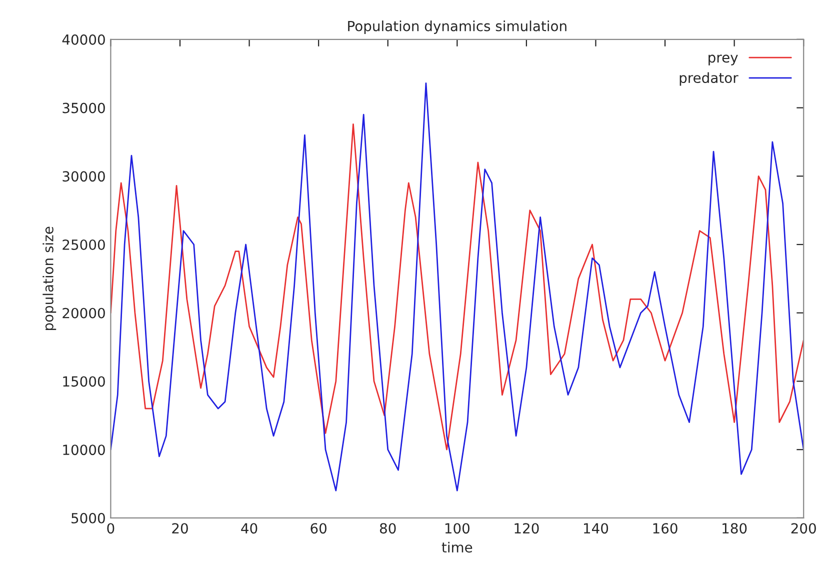 The image size is (820, 563). I want to click on legend-label: predator, so click(709, 79).